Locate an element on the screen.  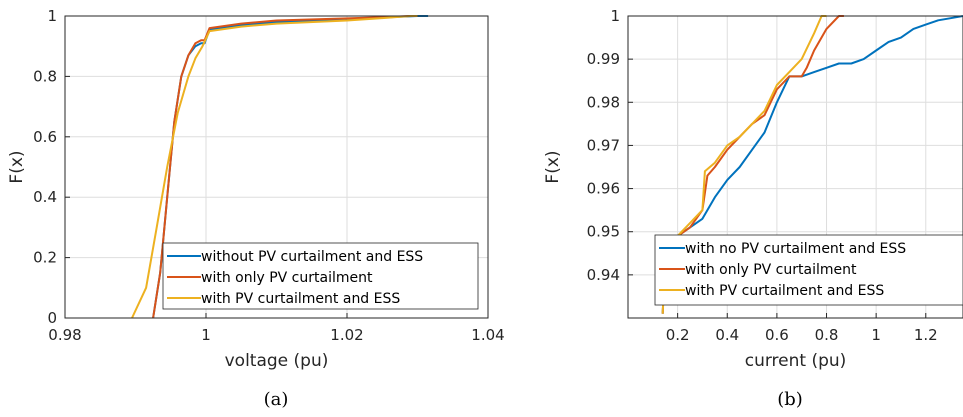
x-tick-label: 0.4 is located at coordinates (727, 335).